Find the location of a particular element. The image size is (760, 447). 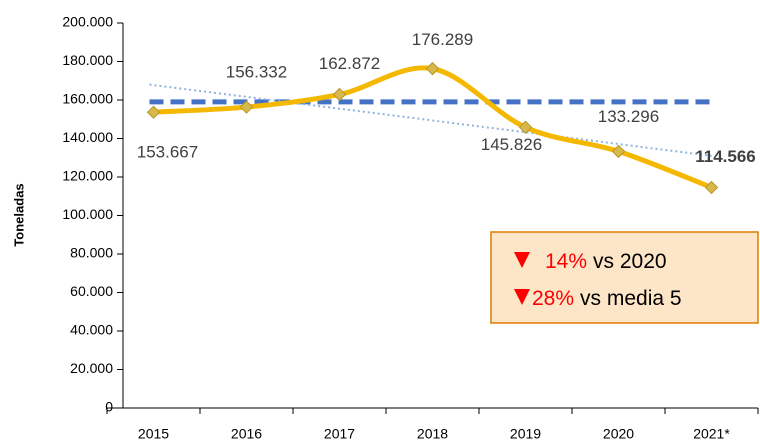

x-tick-label: 2015 is located at coordinates (153, 434).